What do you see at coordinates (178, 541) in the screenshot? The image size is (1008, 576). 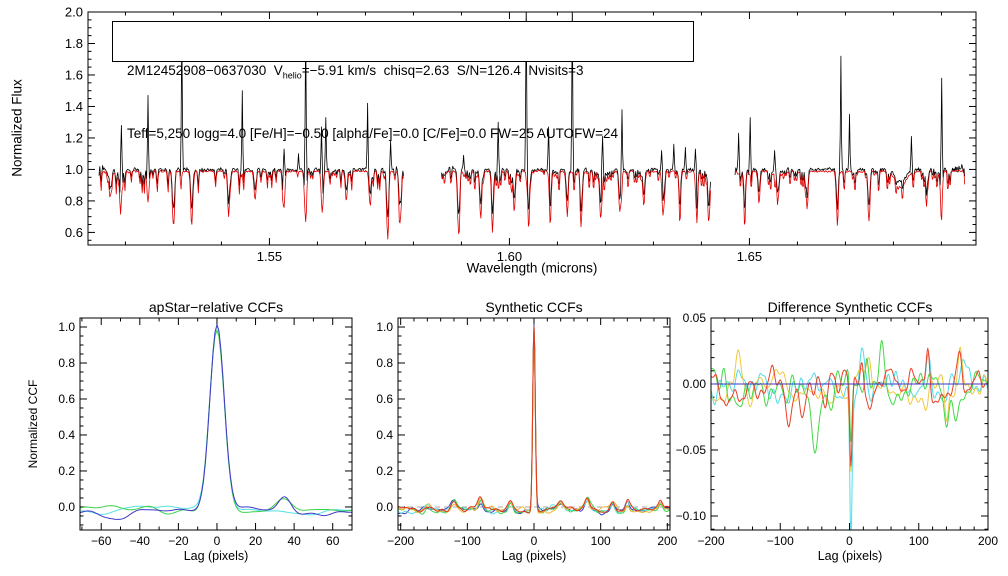 I see `svg-text: −20` at bounding box center [178, 541].